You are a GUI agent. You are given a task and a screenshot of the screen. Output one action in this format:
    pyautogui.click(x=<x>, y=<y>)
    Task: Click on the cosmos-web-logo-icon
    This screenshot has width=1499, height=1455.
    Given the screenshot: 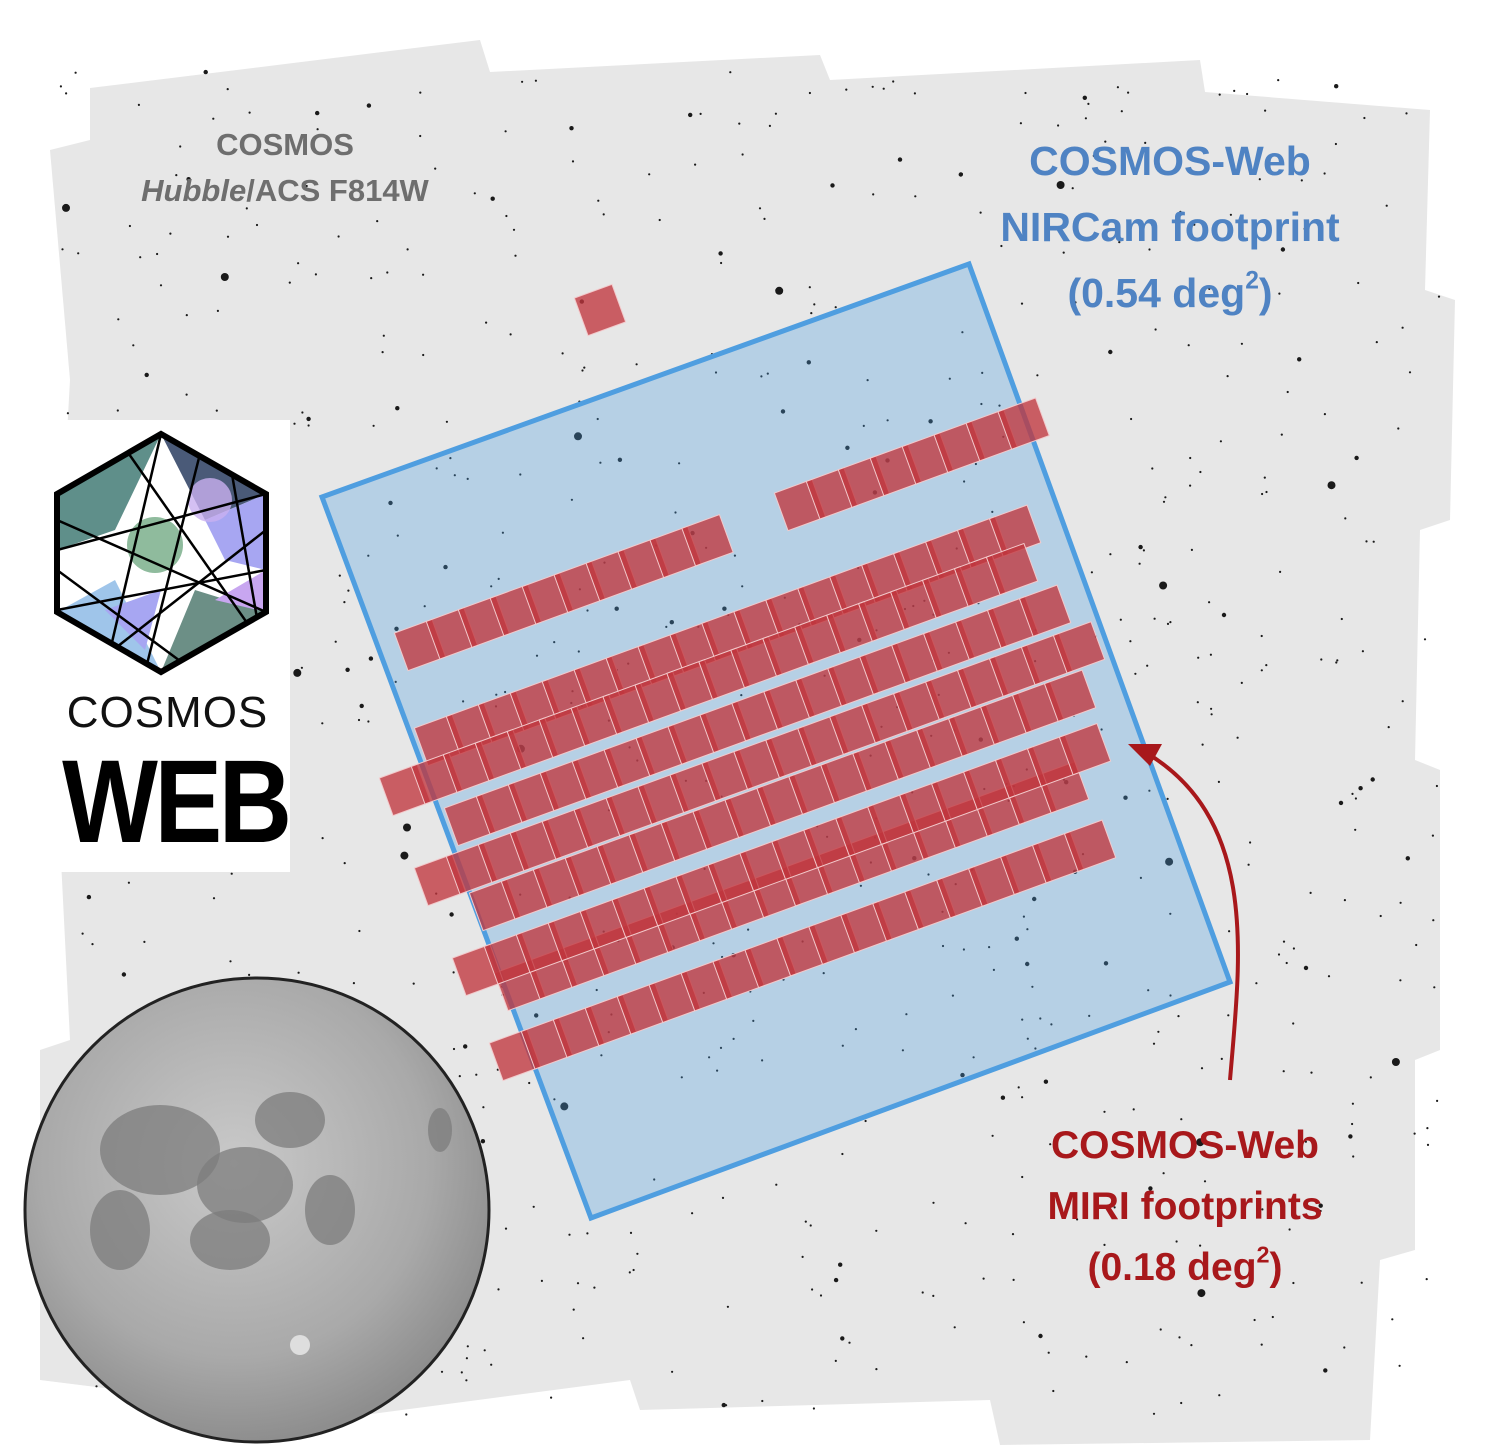 What is the action you would take?
    pyautogui.click(x=161, y=553)
    